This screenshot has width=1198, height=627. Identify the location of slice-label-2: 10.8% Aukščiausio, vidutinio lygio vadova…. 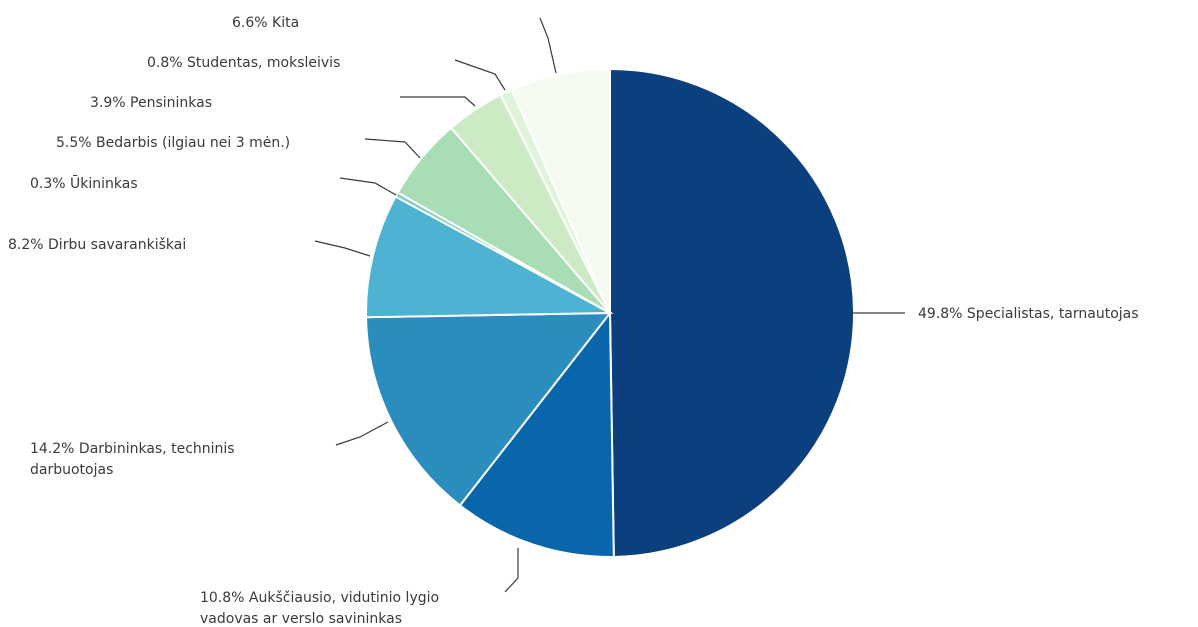
(319, 608).